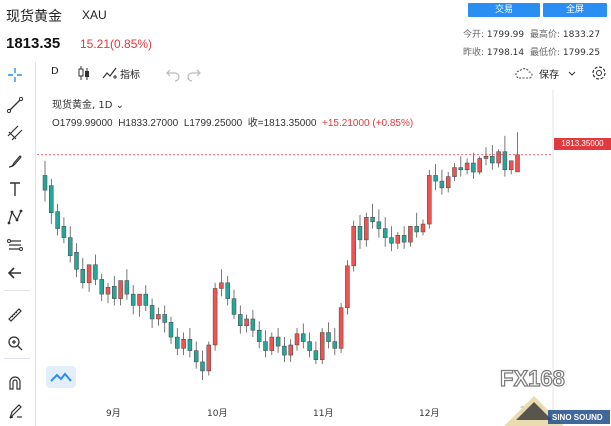 This screenshot has width=611, height=426. What do you see at coordinates (493, 33) in the screenshot?
I see `open-stat: 今开: 1799.99` at bounding box center [493, 33].